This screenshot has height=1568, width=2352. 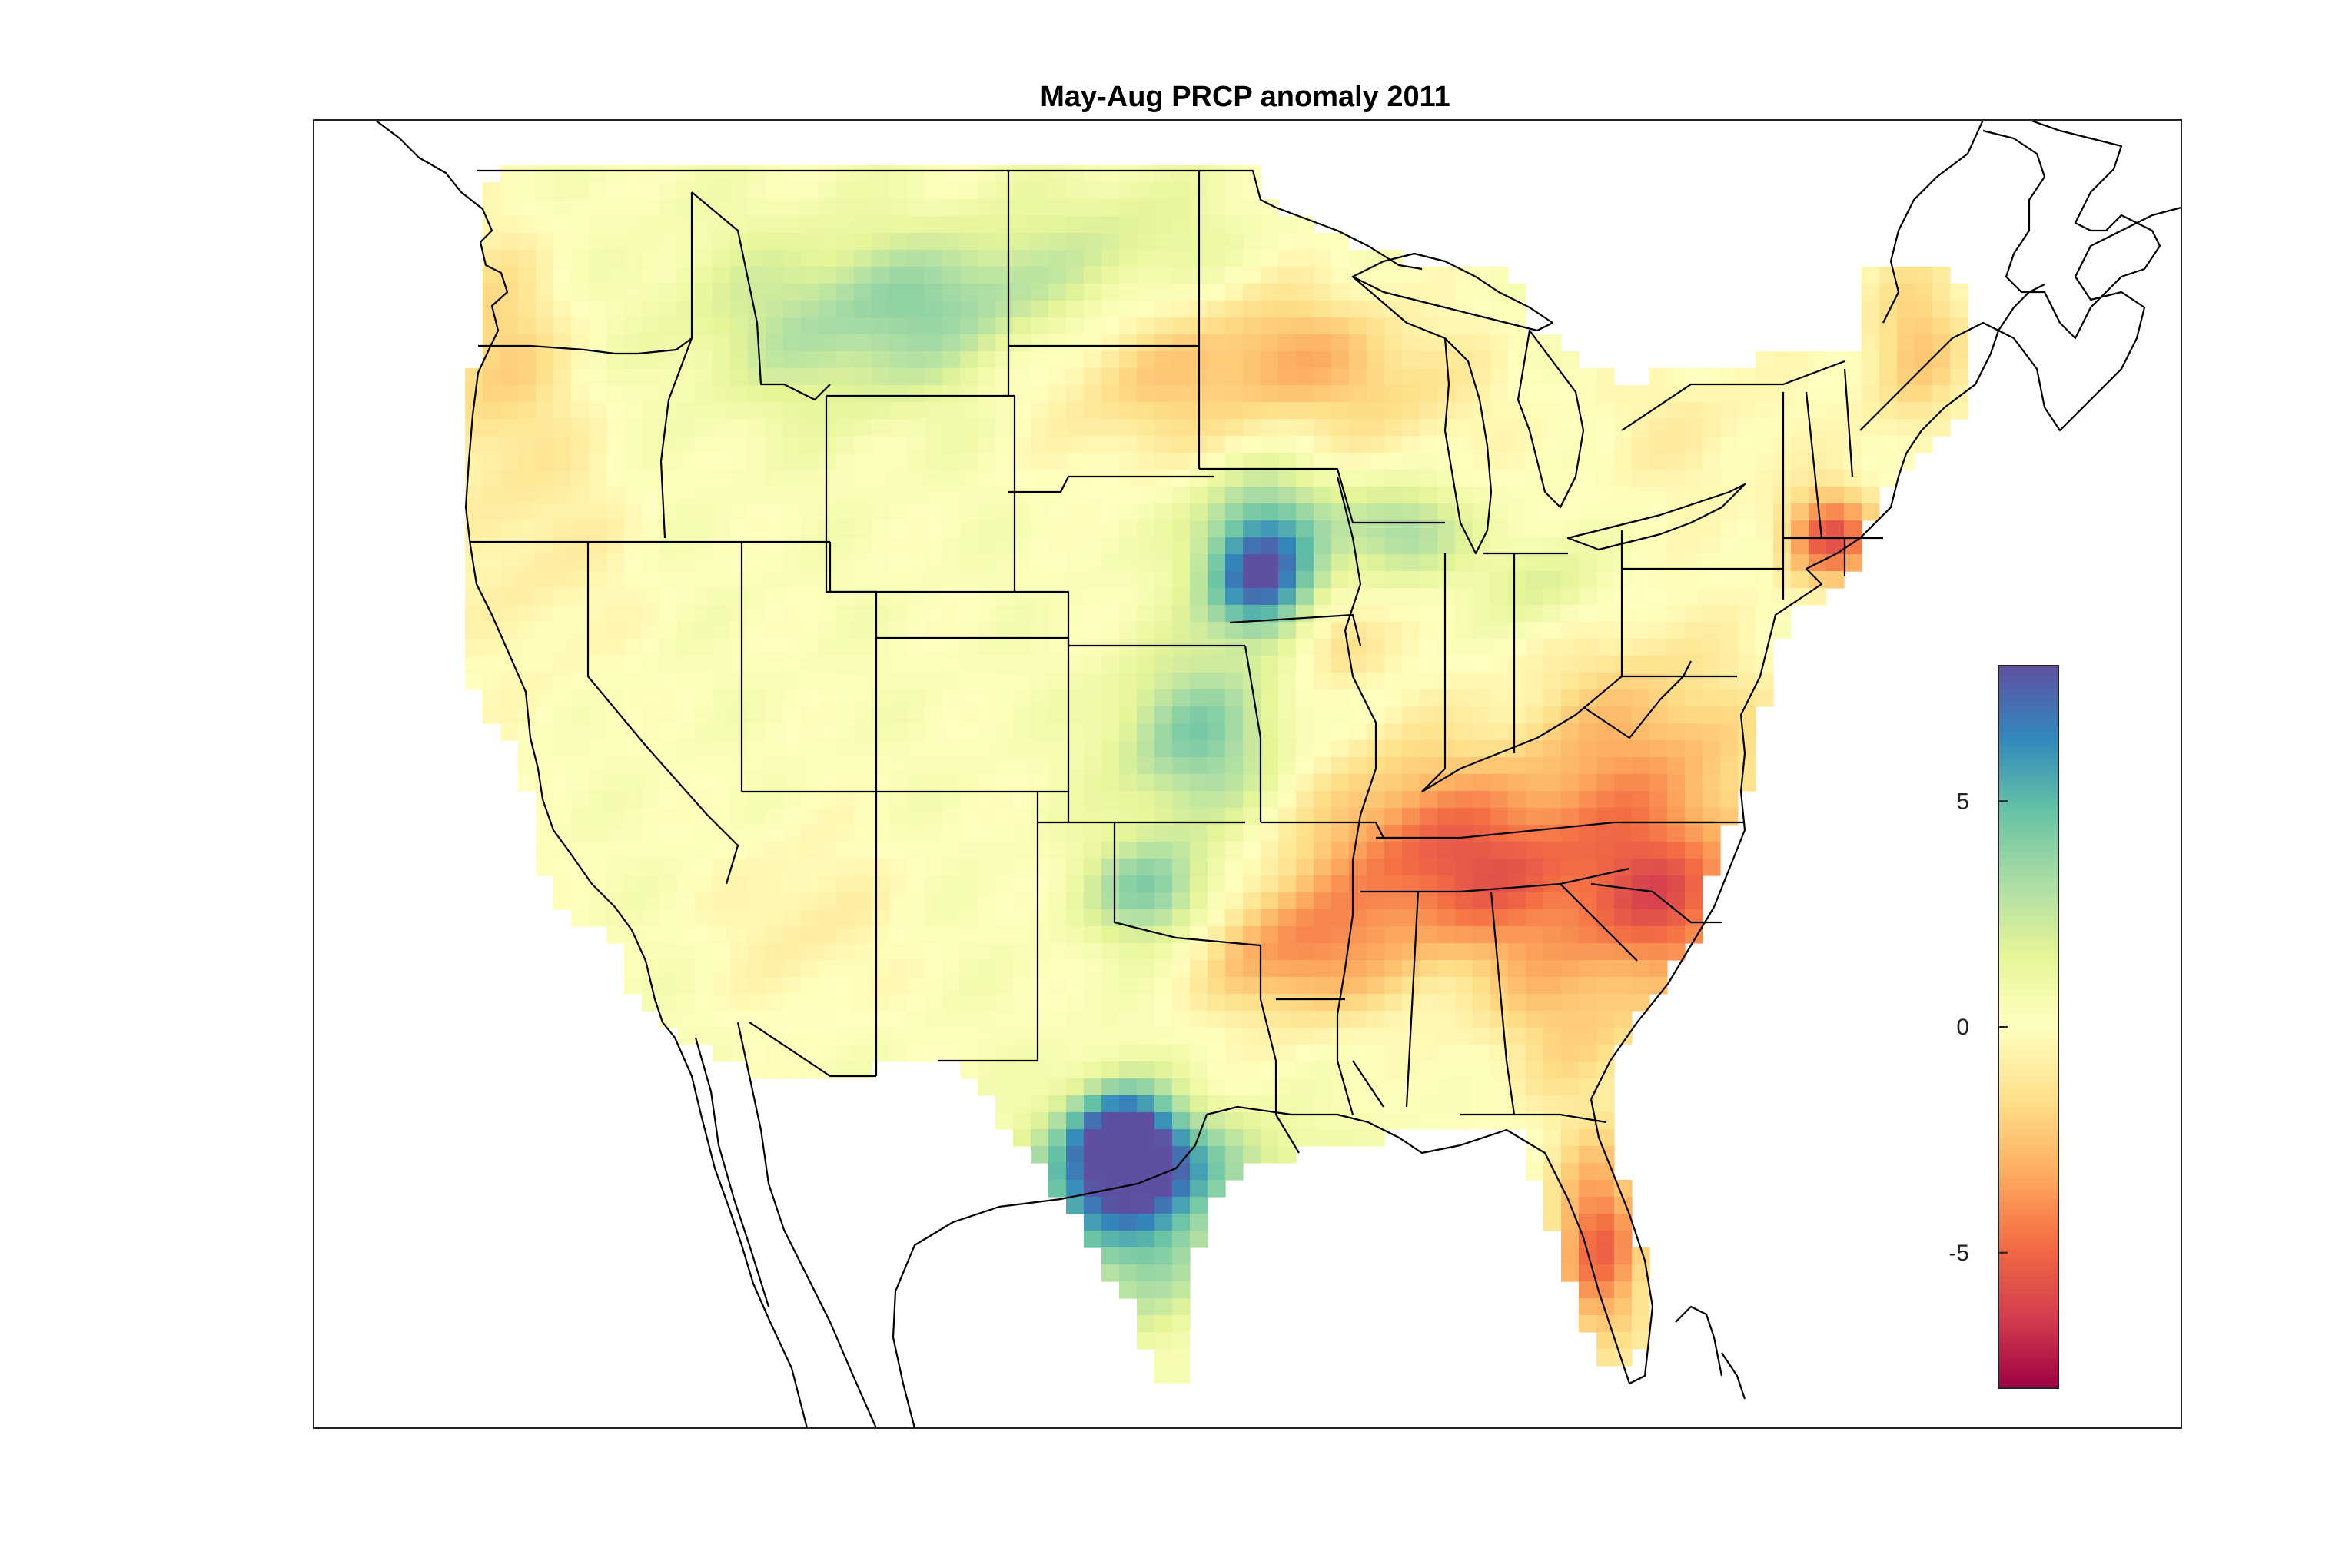 What do you see at coordinates (1273, 1263) in the screenshot?
I see `gulf-coastline` at bounding box center [1273, 1263].